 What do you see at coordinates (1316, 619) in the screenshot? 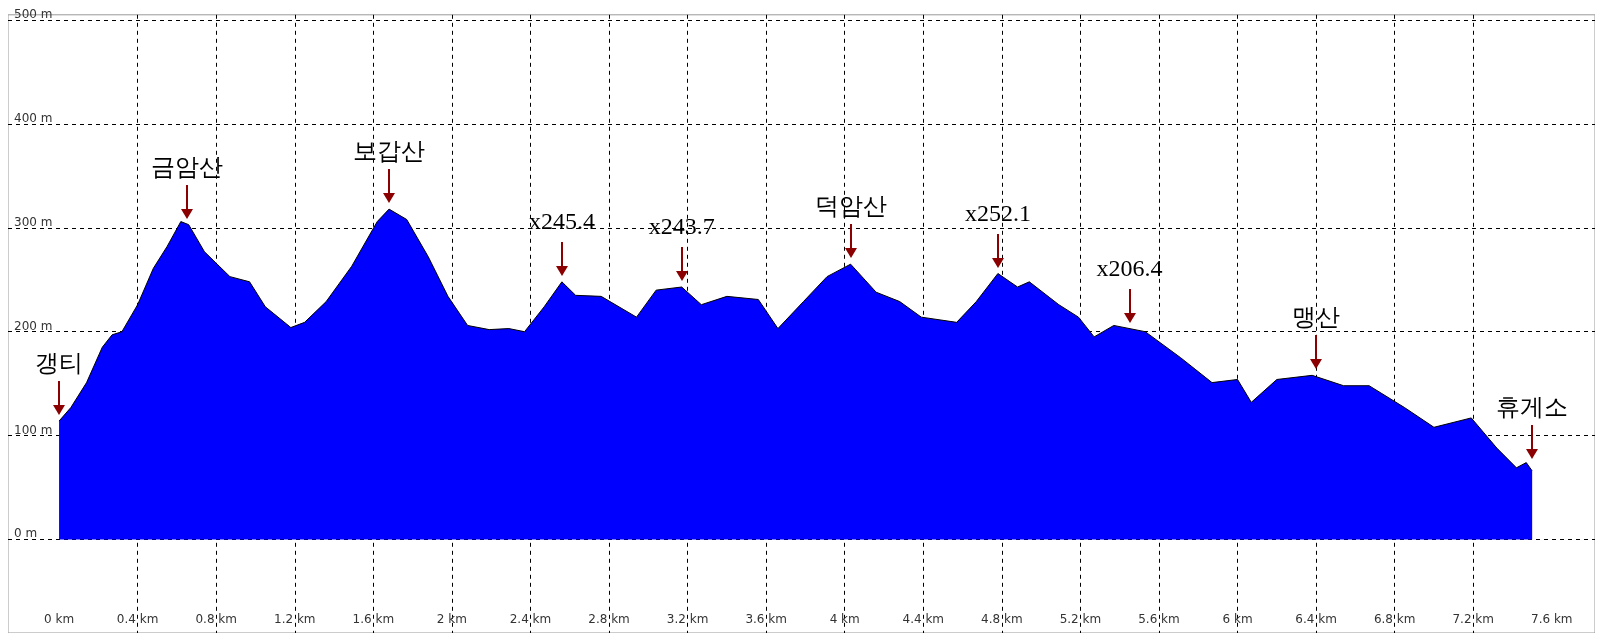
I see `x-tick-label: 6.4 km` at bounding box center [1316, 619].